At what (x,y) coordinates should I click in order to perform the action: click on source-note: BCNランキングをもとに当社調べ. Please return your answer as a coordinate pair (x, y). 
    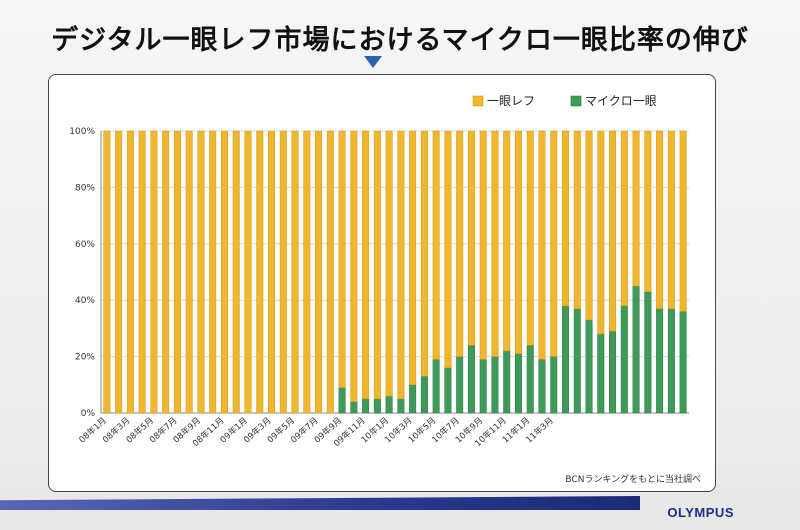
    Looking at the image, I should click on (633, 480).